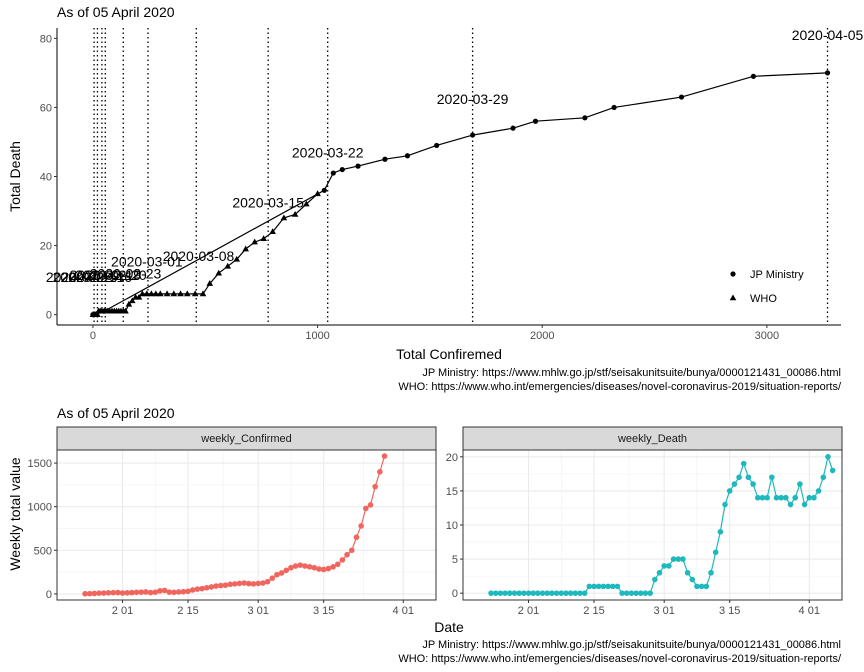  I want to click on x-tick-label: 2000, so click(542, 336).